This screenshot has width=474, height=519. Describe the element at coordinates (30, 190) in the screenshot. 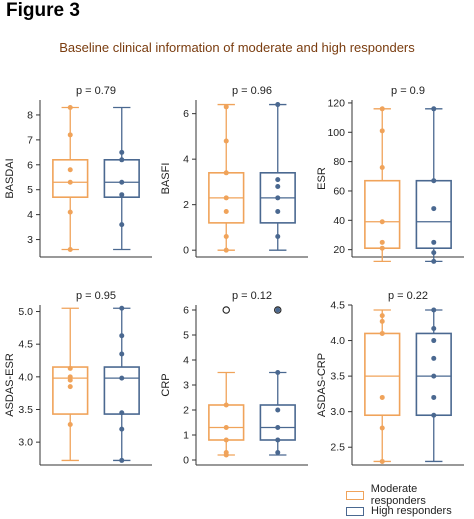

I see `y-tick-label: 5` at that location.